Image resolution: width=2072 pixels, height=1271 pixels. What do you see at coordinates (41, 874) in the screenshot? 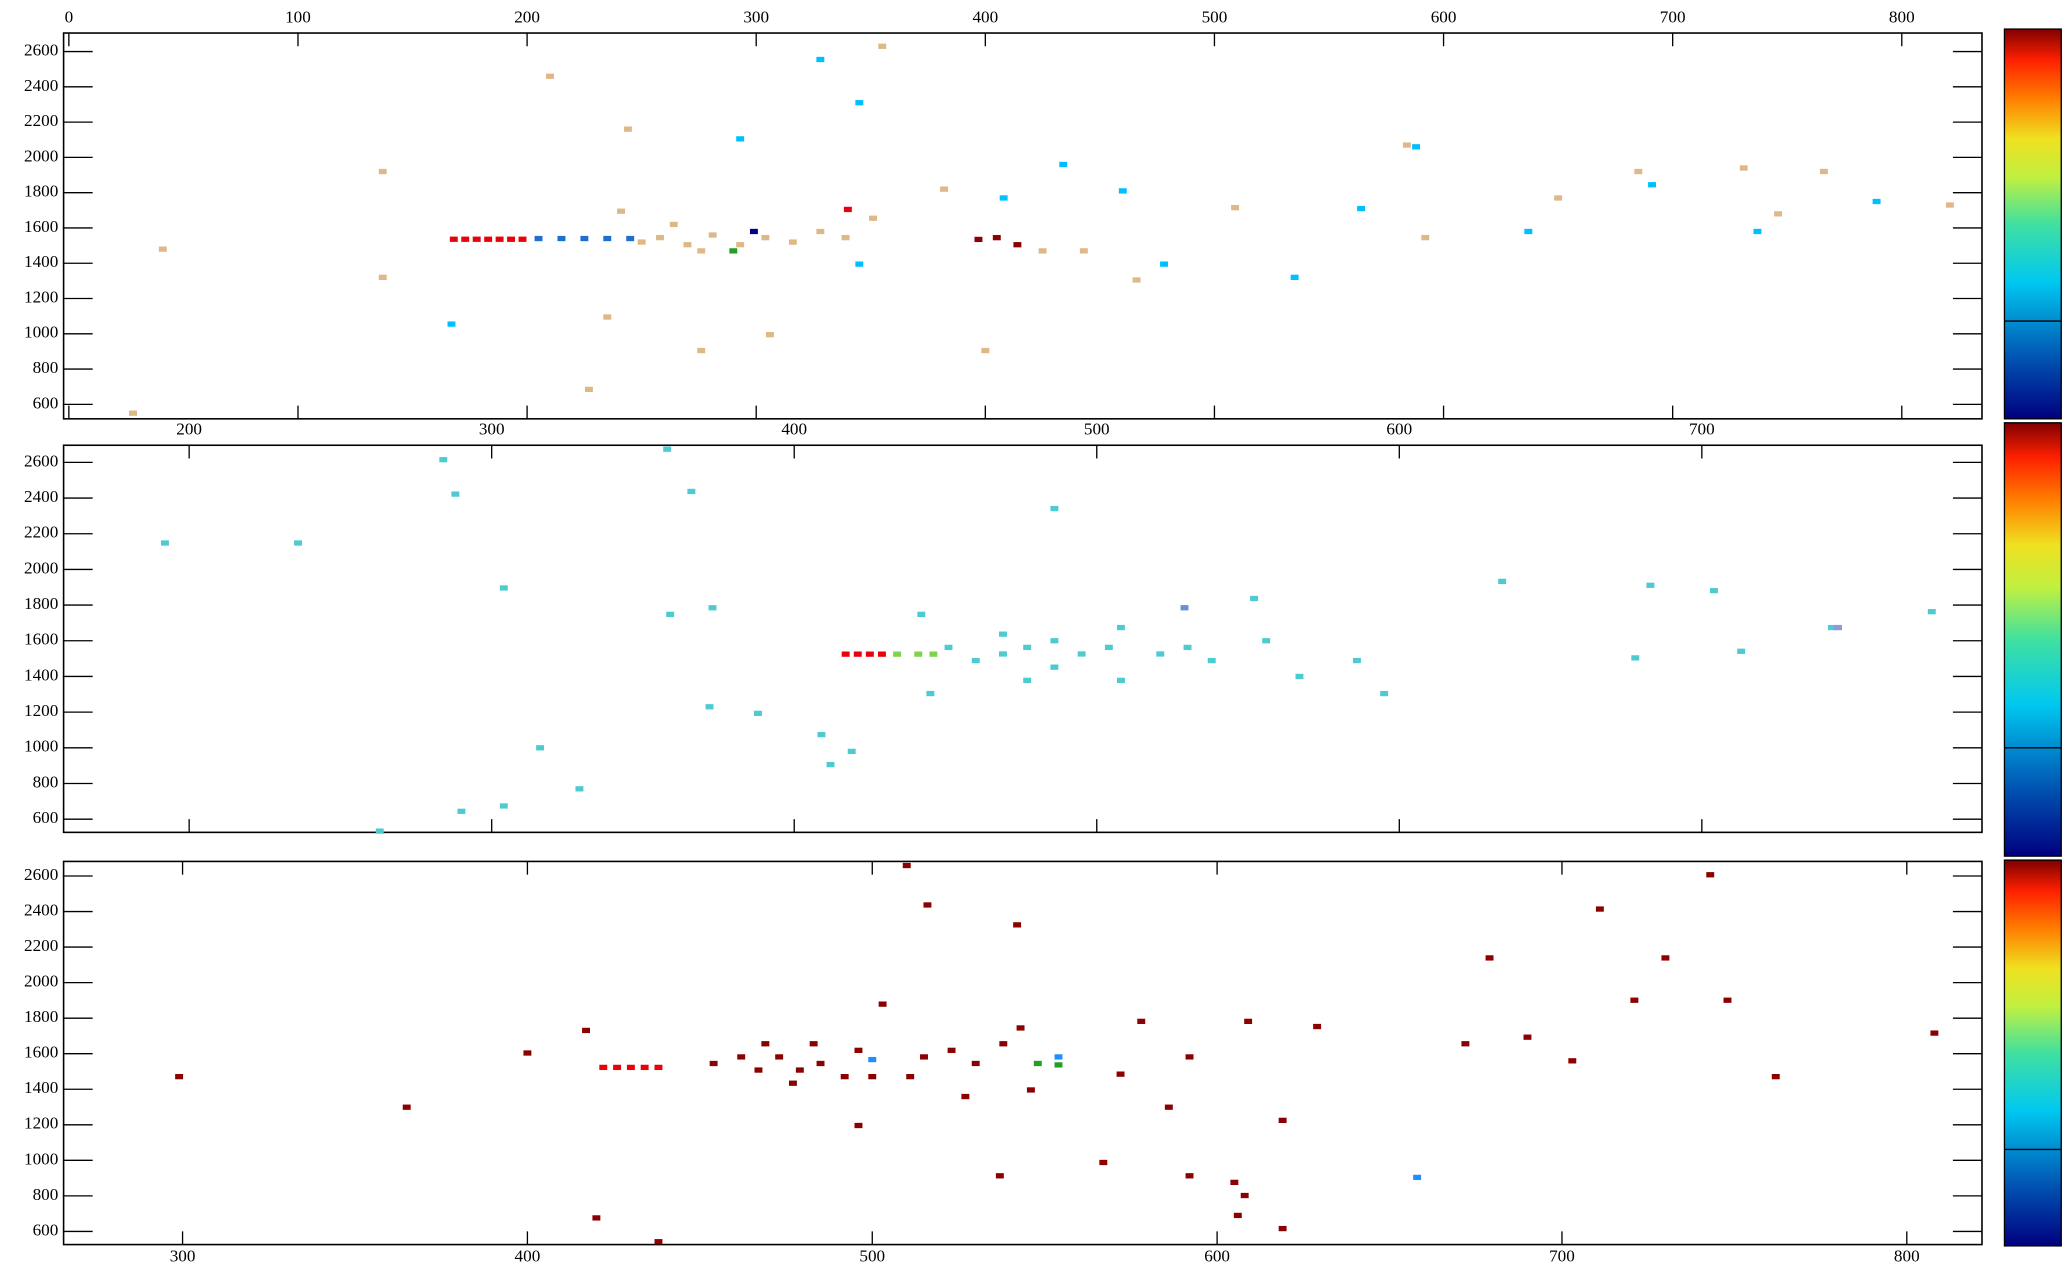
I see `y-tick-label: 2600` at bounding box center [41, 874].